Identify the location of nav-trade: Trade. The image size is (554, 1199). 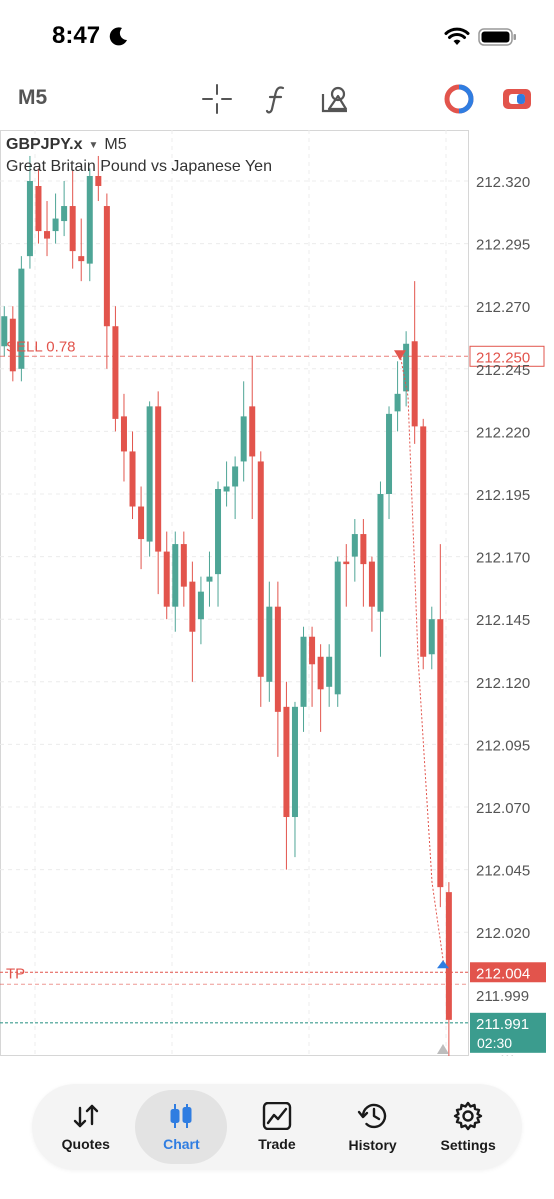
(277, 1127).